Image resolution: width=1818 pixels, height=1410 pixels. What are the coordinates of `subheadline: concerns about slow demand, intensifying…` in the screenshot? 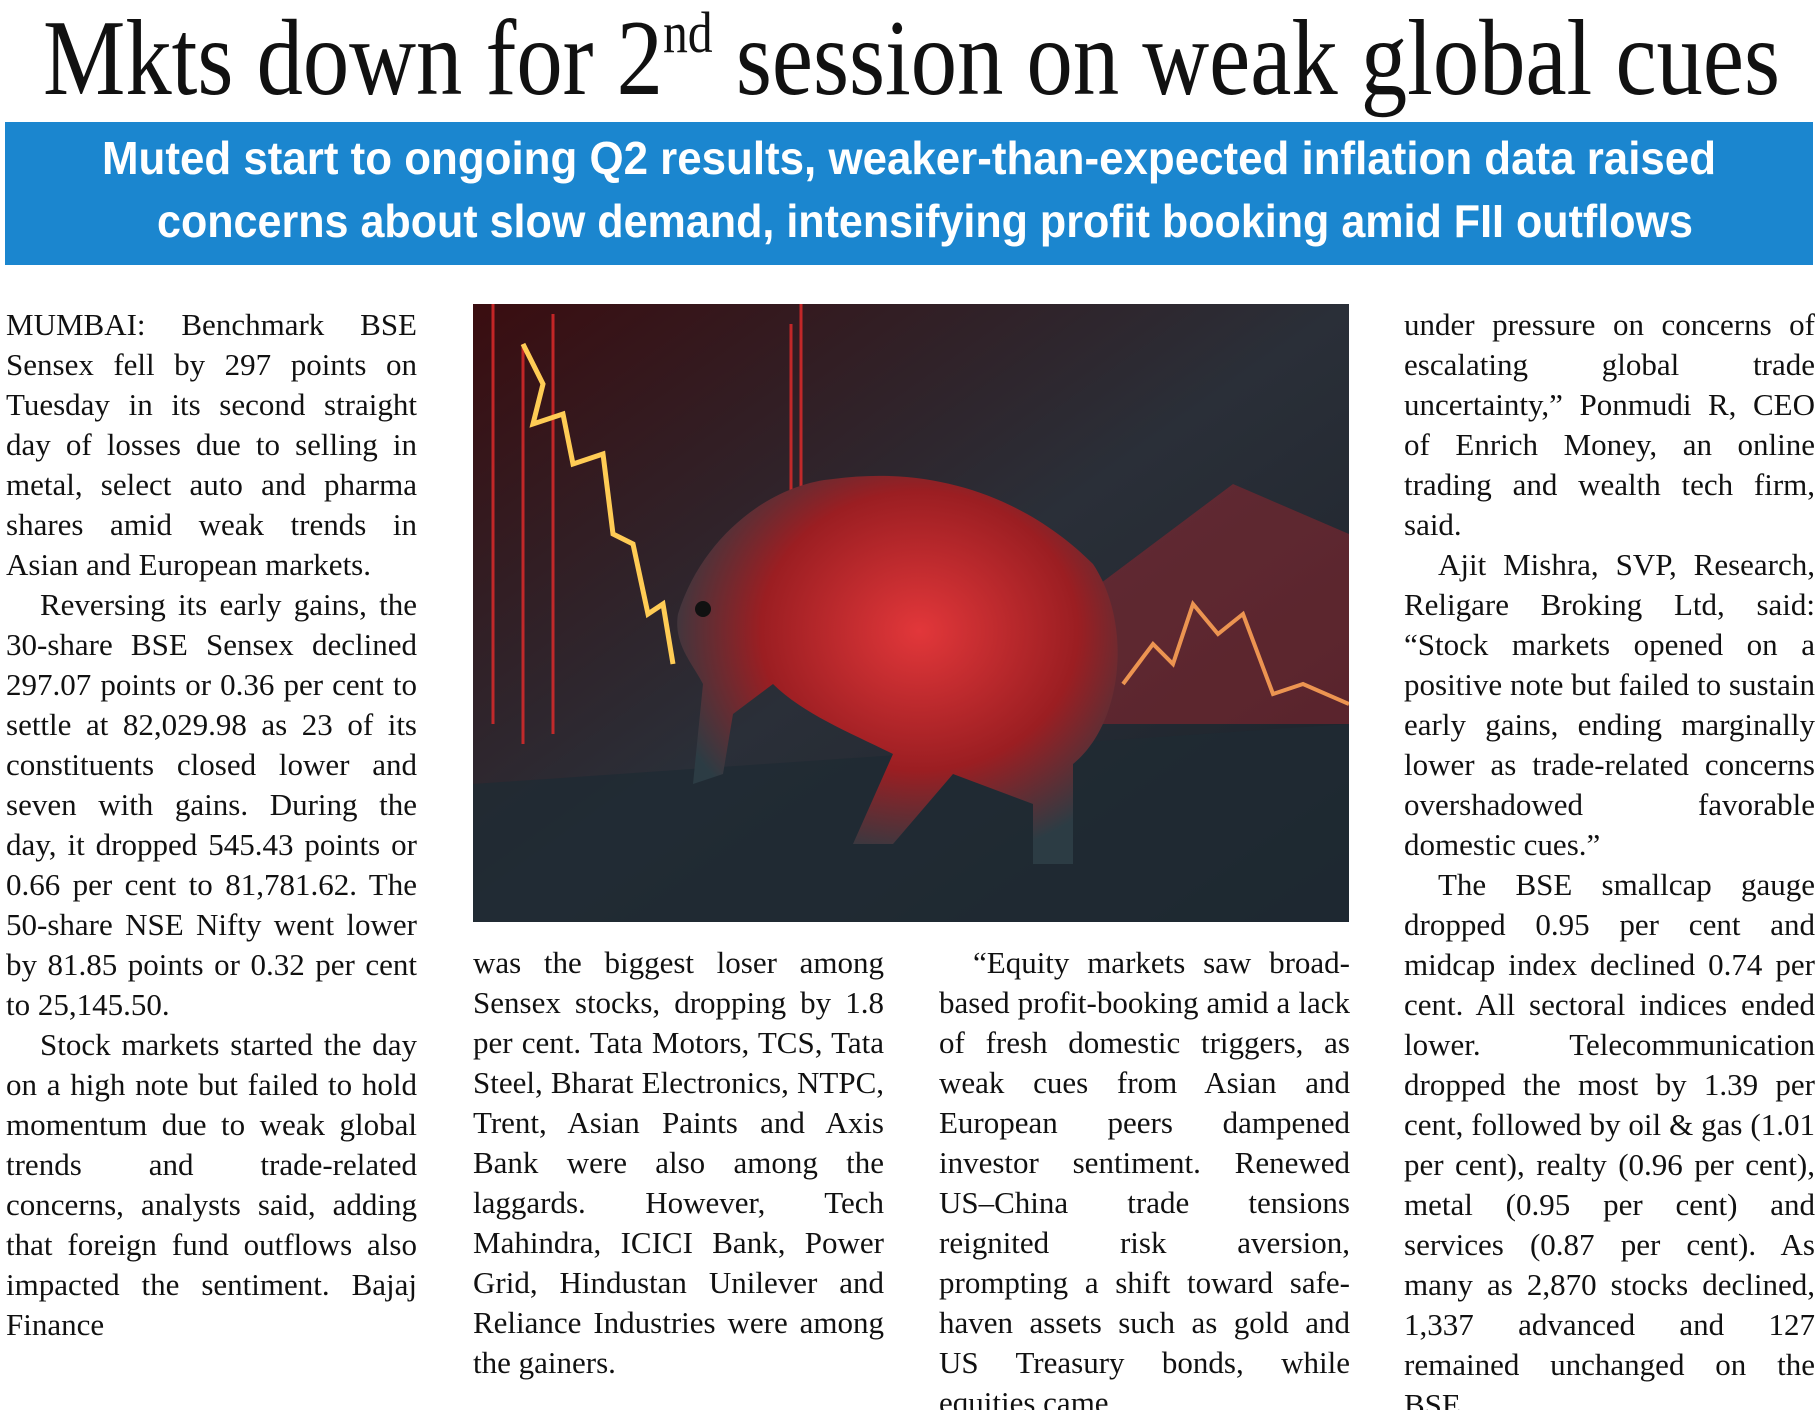 It's located at (925, 221).